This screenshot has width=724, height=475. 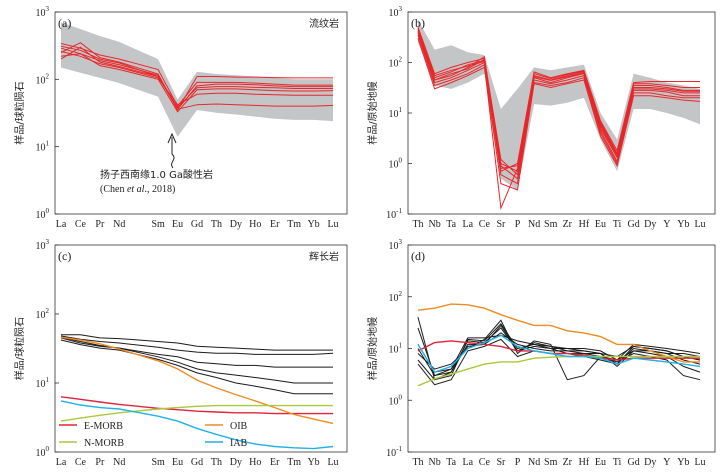 What do you see at coordinates (313, 462) in the screenshot?
I see `x-tick-label: Yb` at bounding box center [313, 462].